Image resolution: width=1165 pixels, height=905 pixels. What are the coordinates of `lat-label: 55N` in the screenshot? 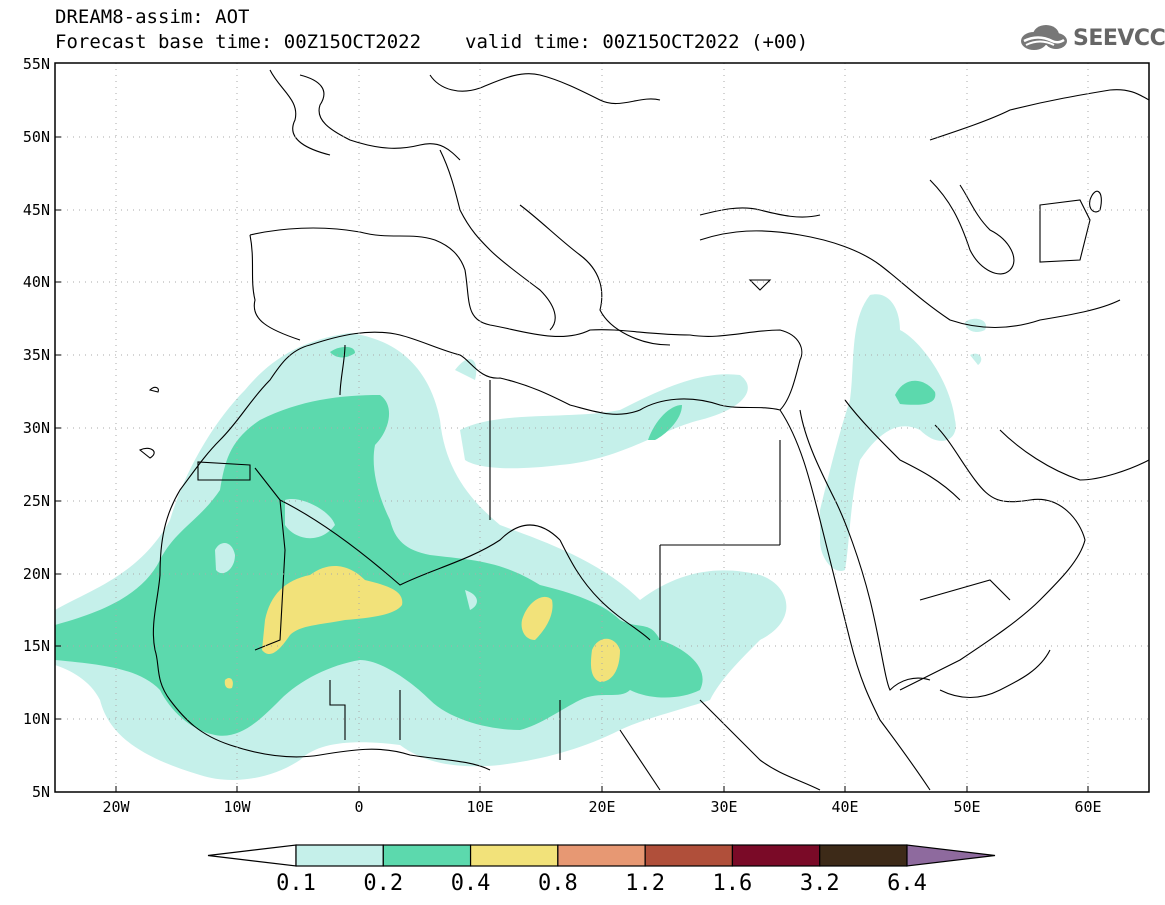 It's located at (36, 64).